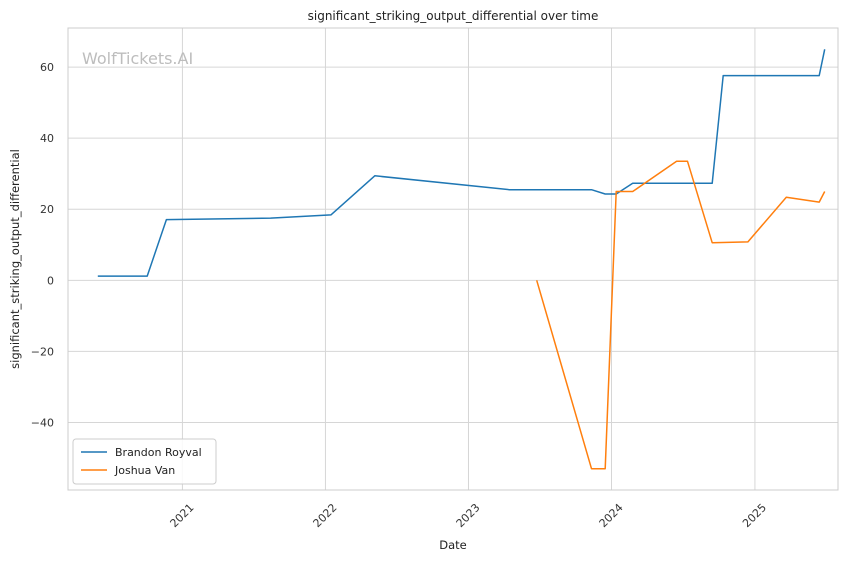 The height and width of the screenshot is (561, 850). Describe the element at coordinates (453, 545) in the screenshot. I see `x-axis-label: Date` at that location.